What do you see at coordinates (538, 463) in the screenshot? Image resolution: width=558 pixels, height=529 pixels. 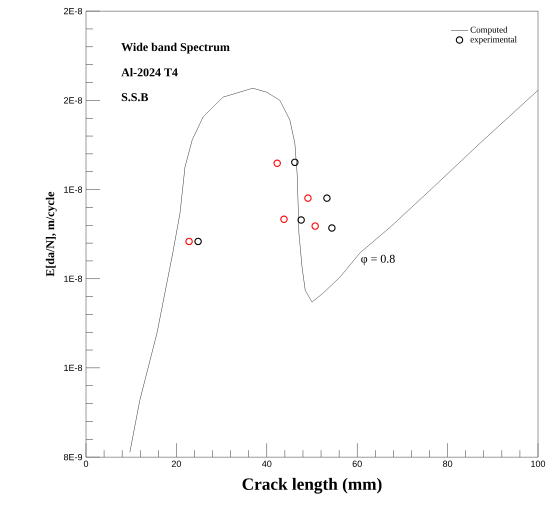 I see `x-tick-label: 100` at bounding box center [538, 463].